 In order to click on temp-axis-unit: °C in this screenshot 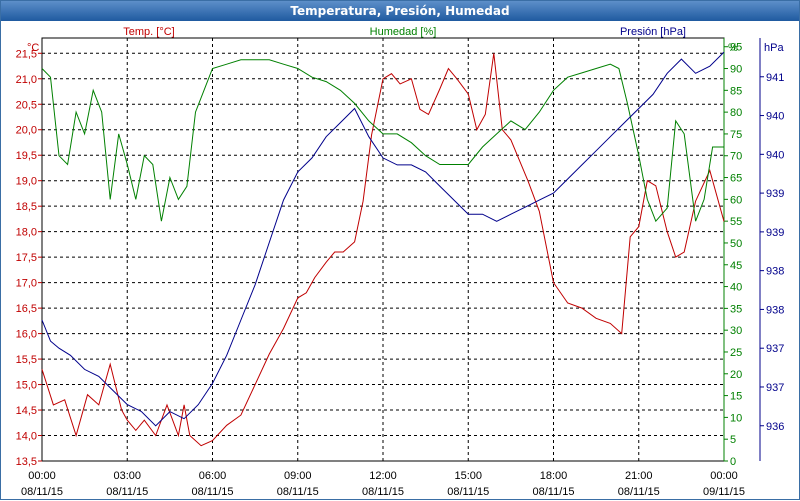, I will do `click(33, 48)`.